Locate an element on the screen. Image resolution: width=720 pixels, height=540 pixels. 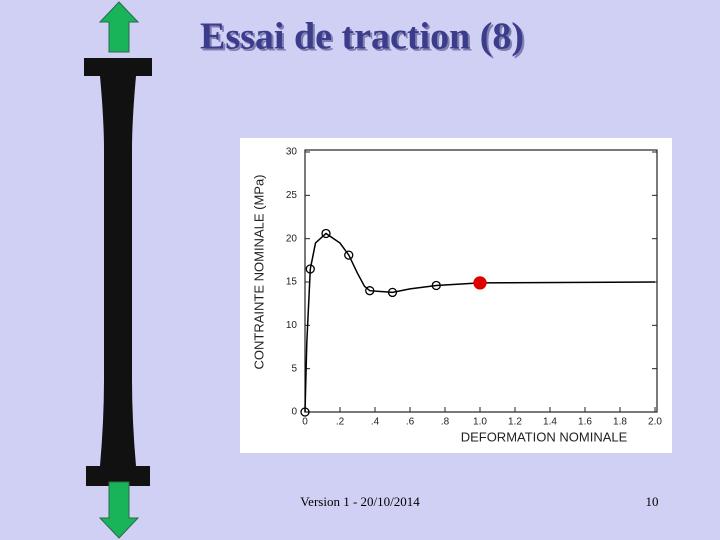
footer: Version 1 - 20/10/2014 is located at coordinates (360, 501).